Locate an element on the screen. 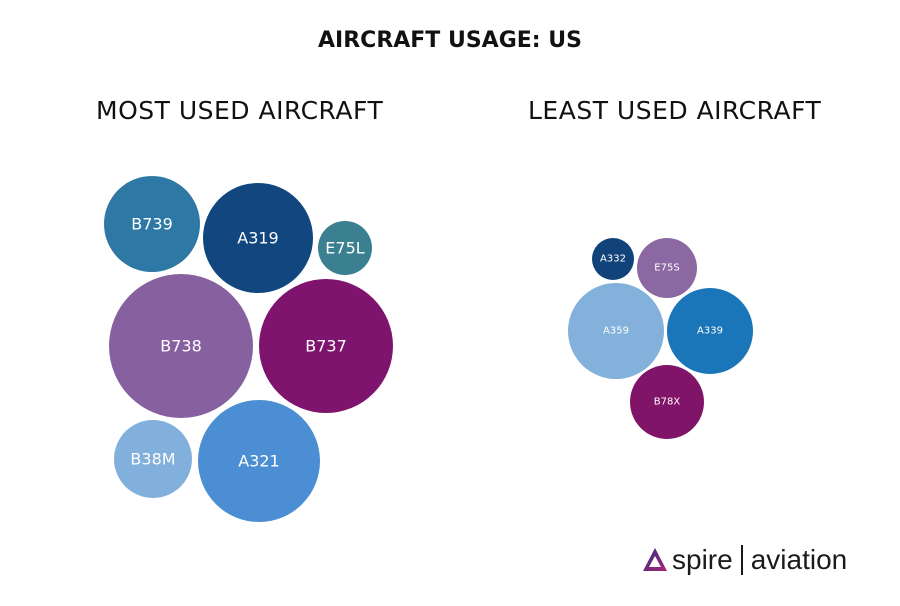 This screenshot has height=606, width=900. logo-product: aviation is located at coordinates (799, 559).